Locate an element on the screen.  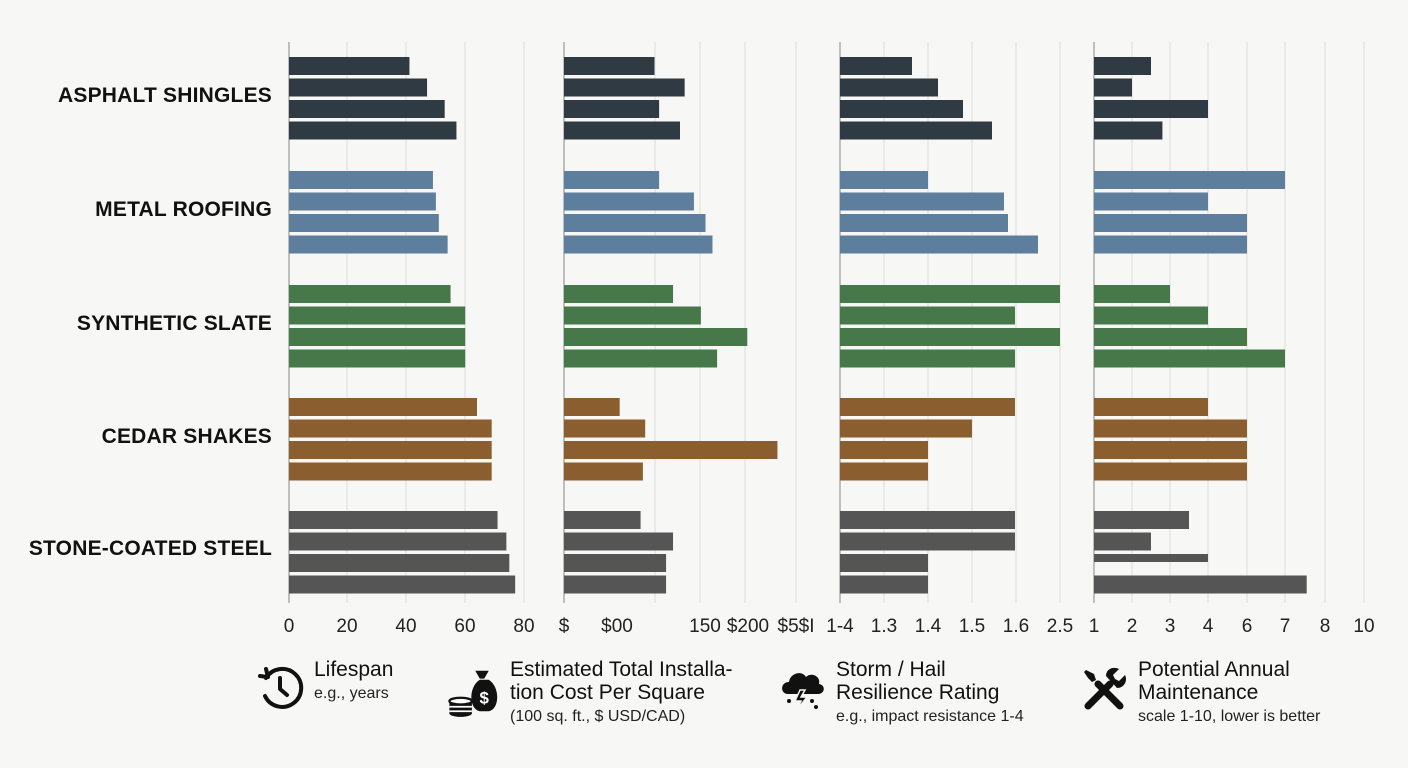
category-label-asphalt-shingles: ASPHALT SHINGLES is located at coordinates (165, 95).